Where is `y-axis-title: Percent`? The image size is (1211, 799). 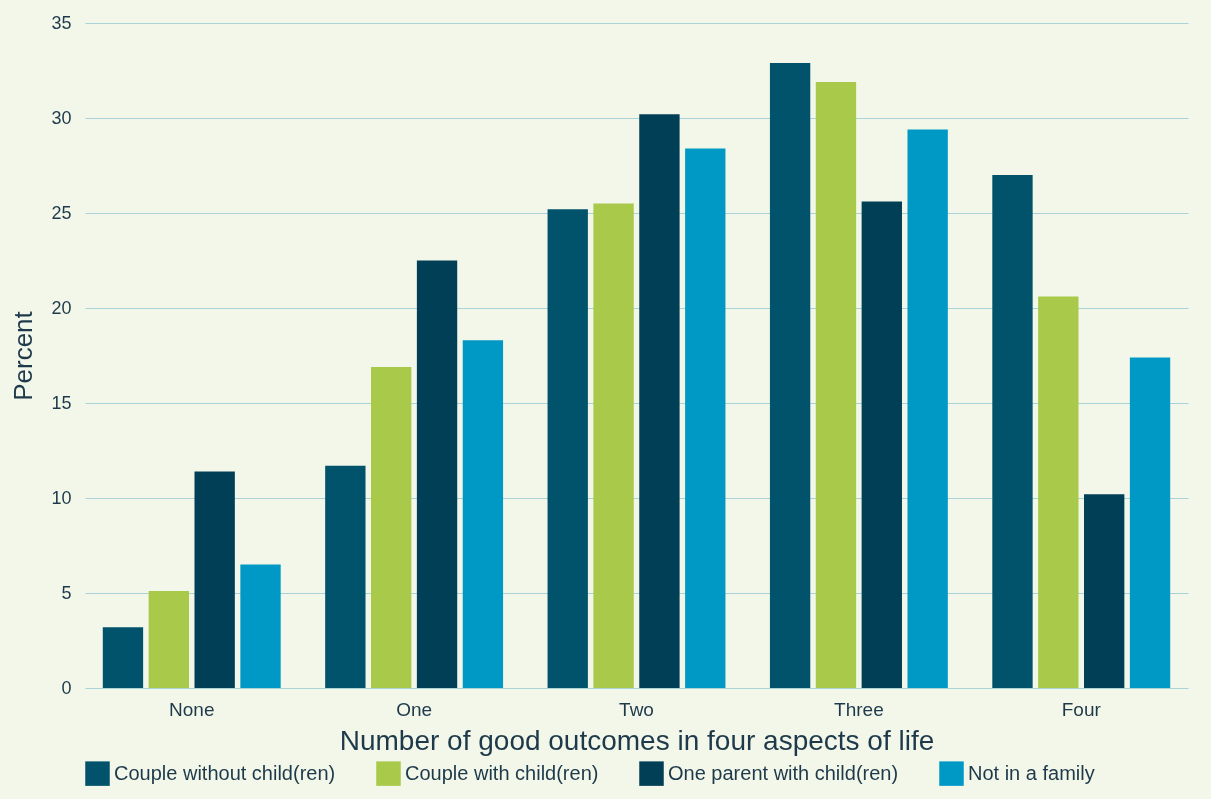 y-axis-title: Percent is located at coordinates (23, 355).